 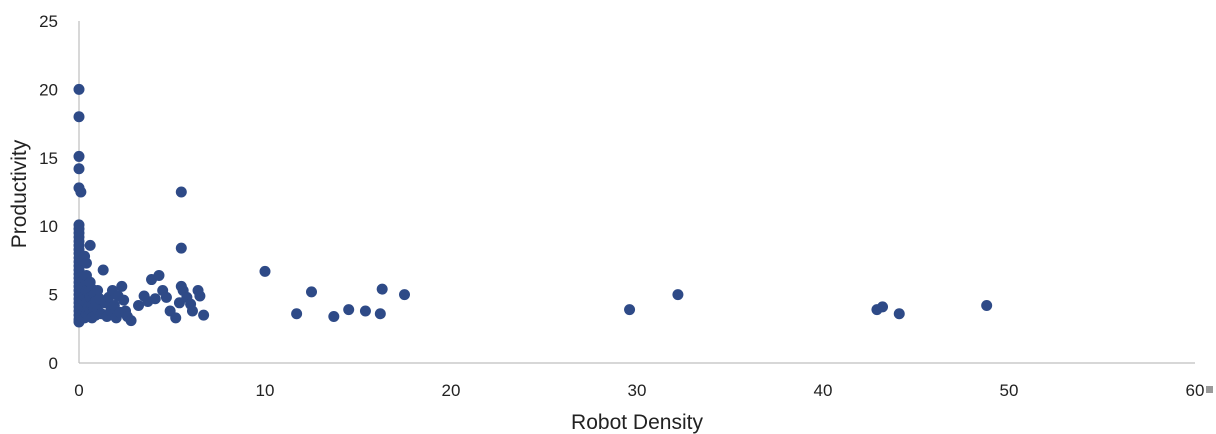 I want to click on y-tick-labels: 0 5 10 15 20 25, so click(x=48, y=192).